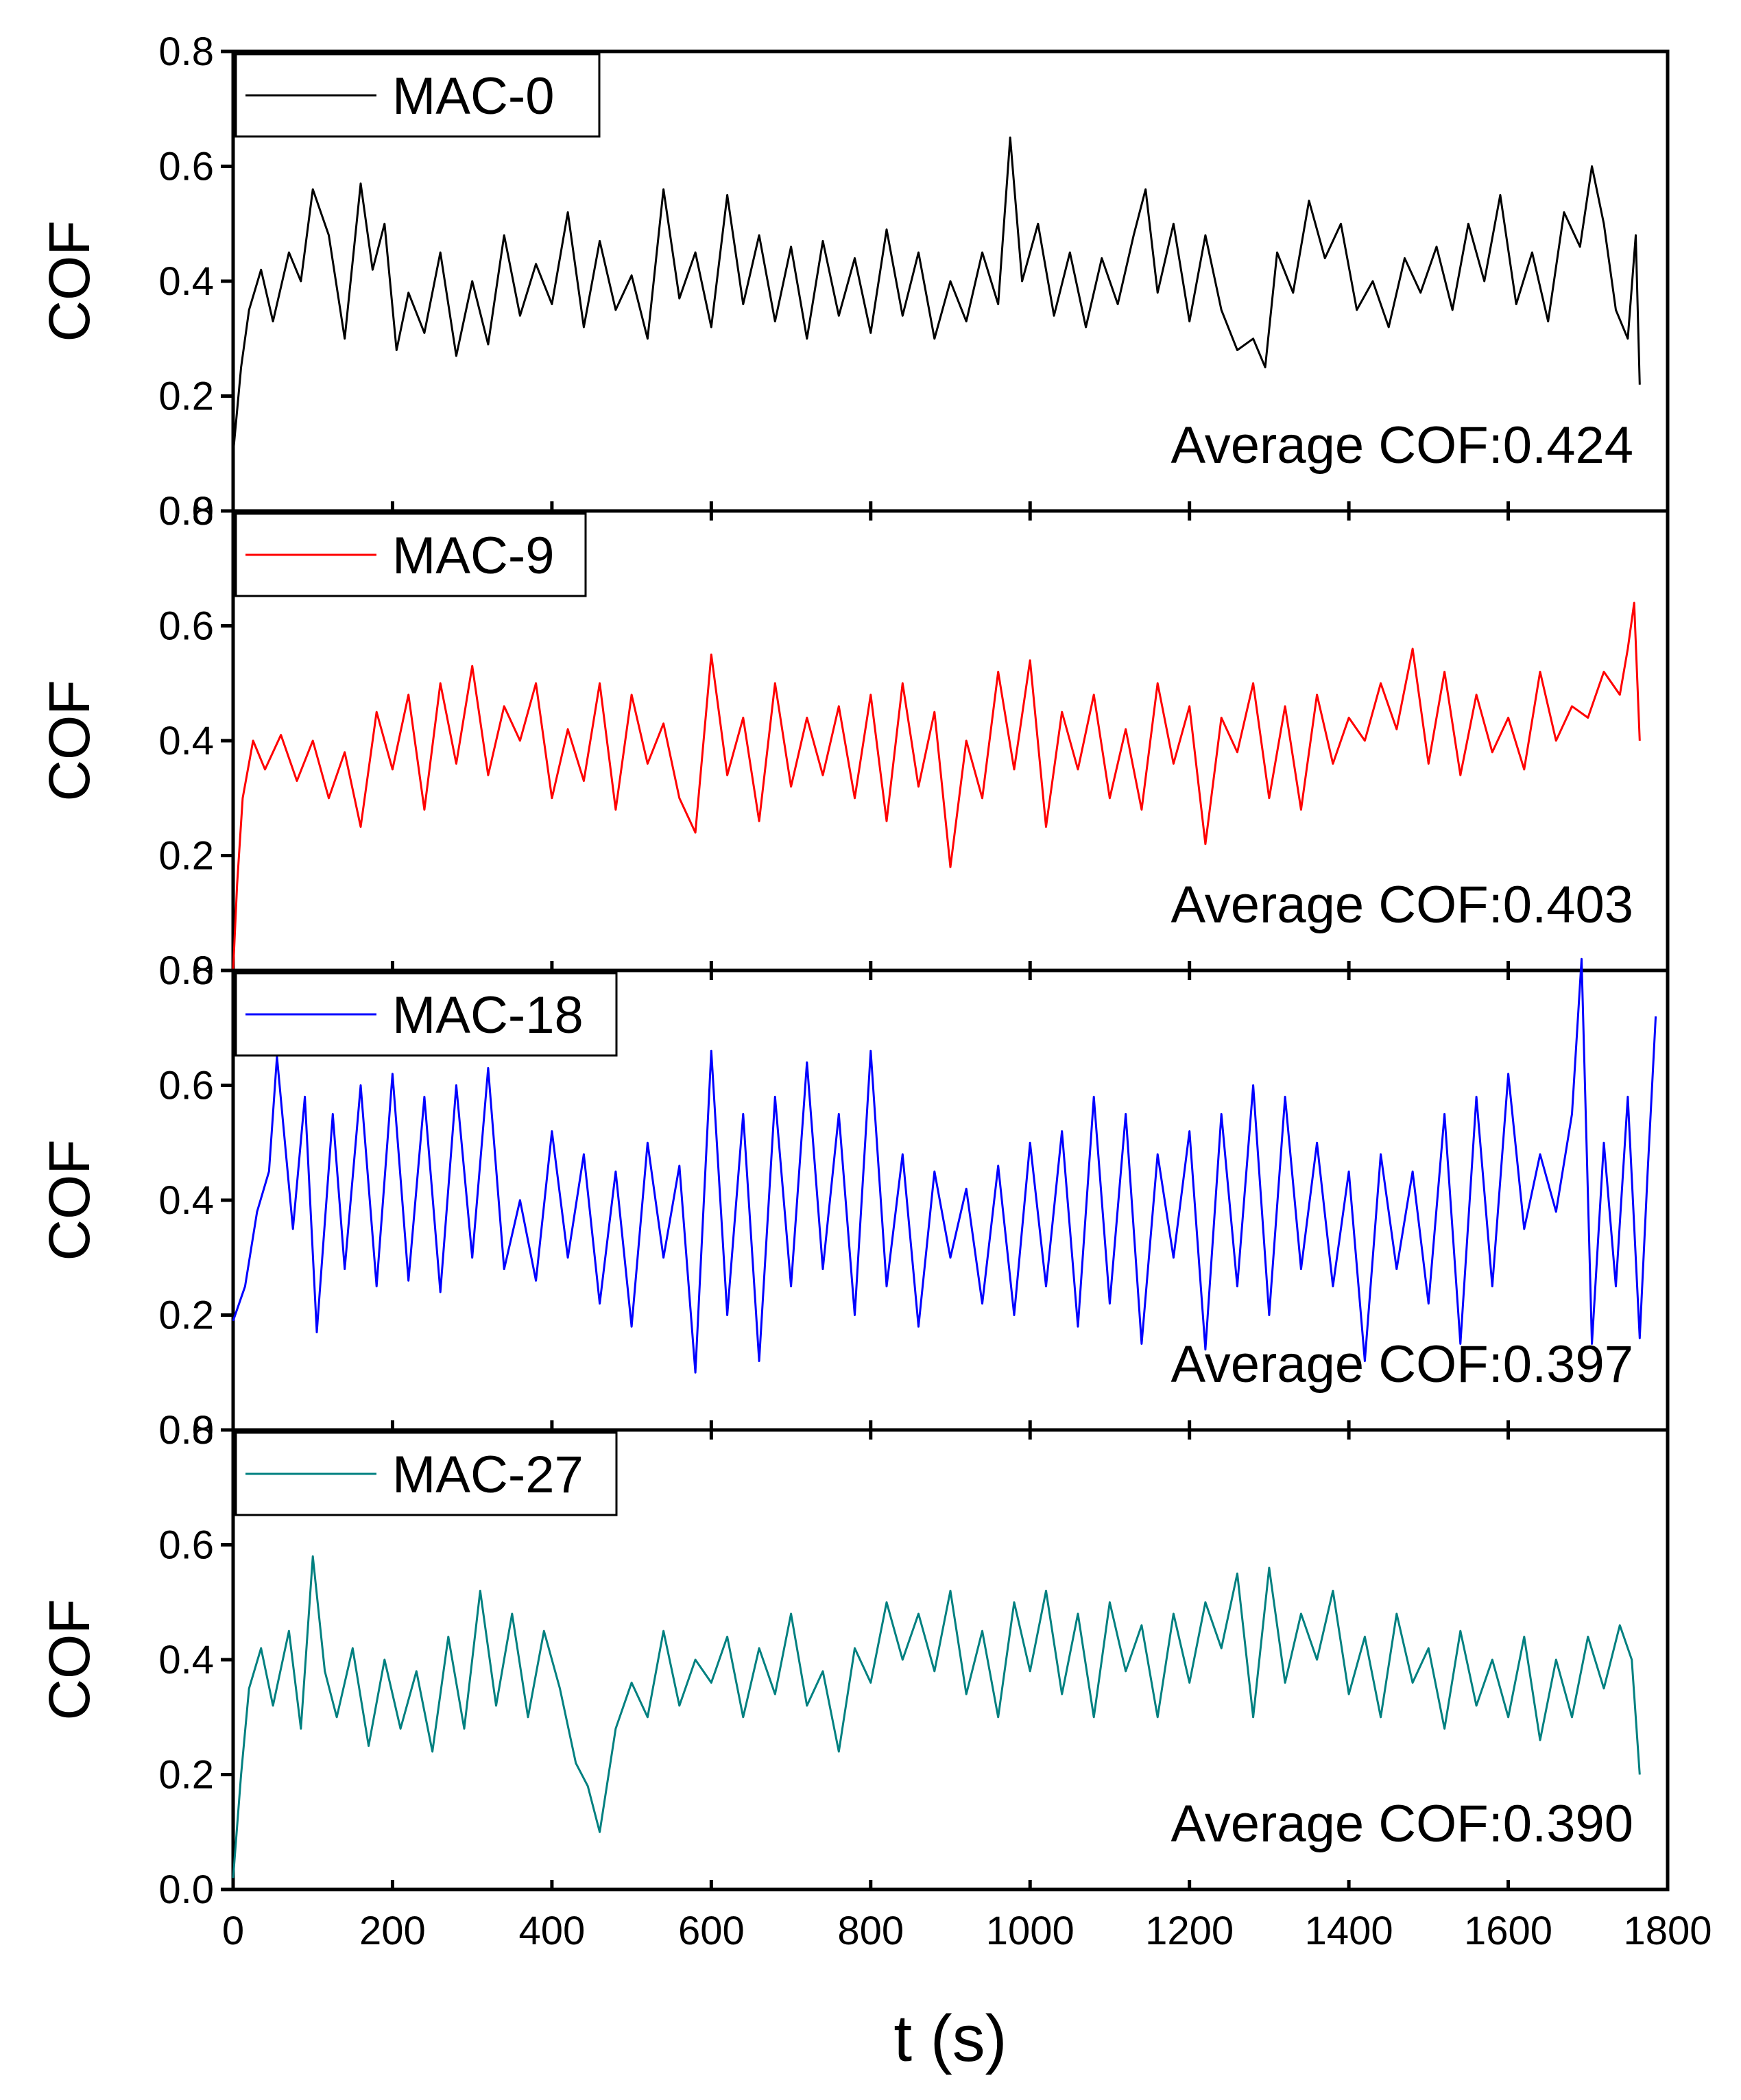 The height and width of the screenshot is (2100, 1741). Describe the element at coordinates (950, 2039) in the screenshot. I see `x-axis-label: t (s)` at that location.